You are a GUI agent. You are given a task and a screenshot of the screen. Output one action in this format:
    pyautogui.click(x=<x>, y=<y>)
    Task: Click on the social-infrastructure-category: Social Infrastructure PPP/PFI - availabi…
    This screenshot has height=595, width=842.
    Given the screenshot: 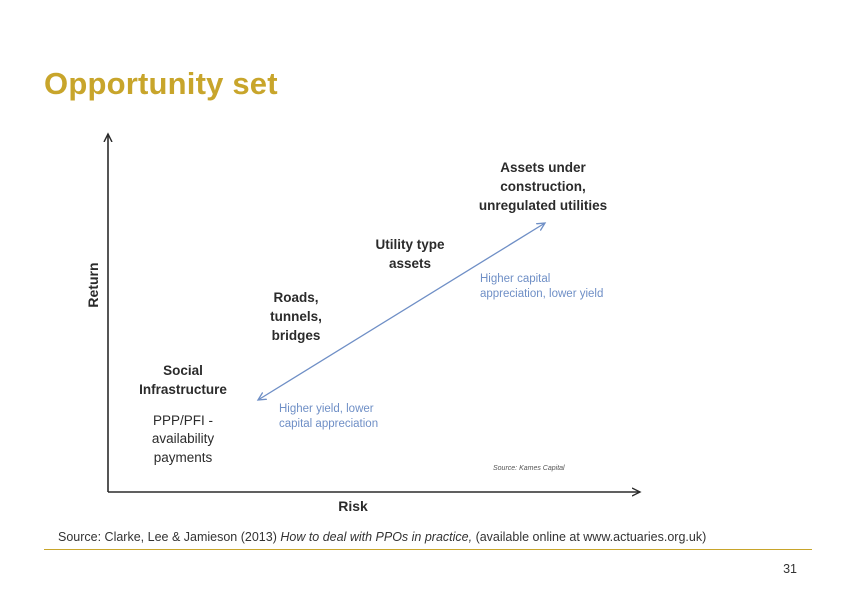 What is the action you would take?
    pyautogui.click(x=183, y=414)
    